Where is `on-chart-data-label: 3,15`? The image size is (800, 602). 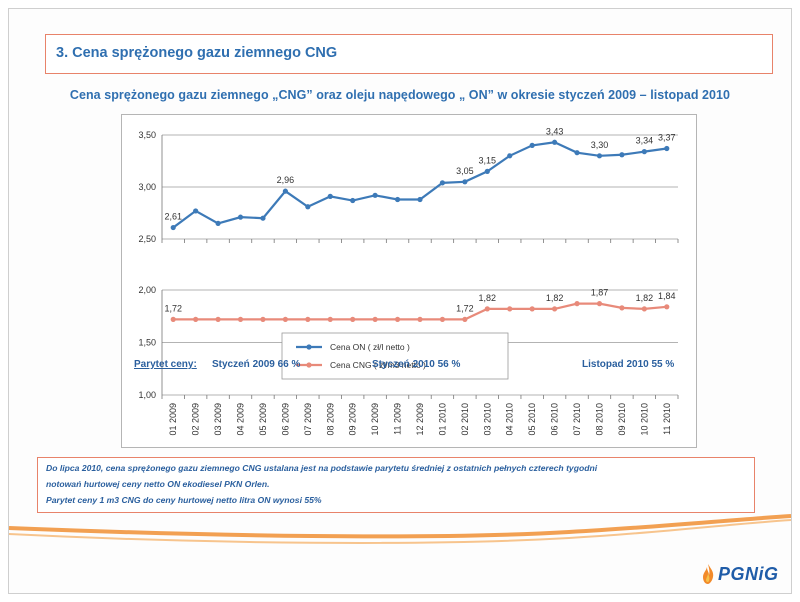
on-chart-data-label: 3,15 is located at coordinates (488, 160).